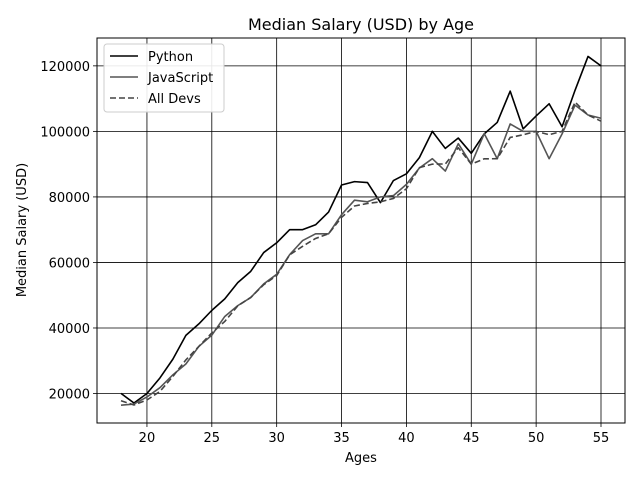 This screenshot has height=484, width=640. I want to click on x-tick-label: 35, so click(341, 438).